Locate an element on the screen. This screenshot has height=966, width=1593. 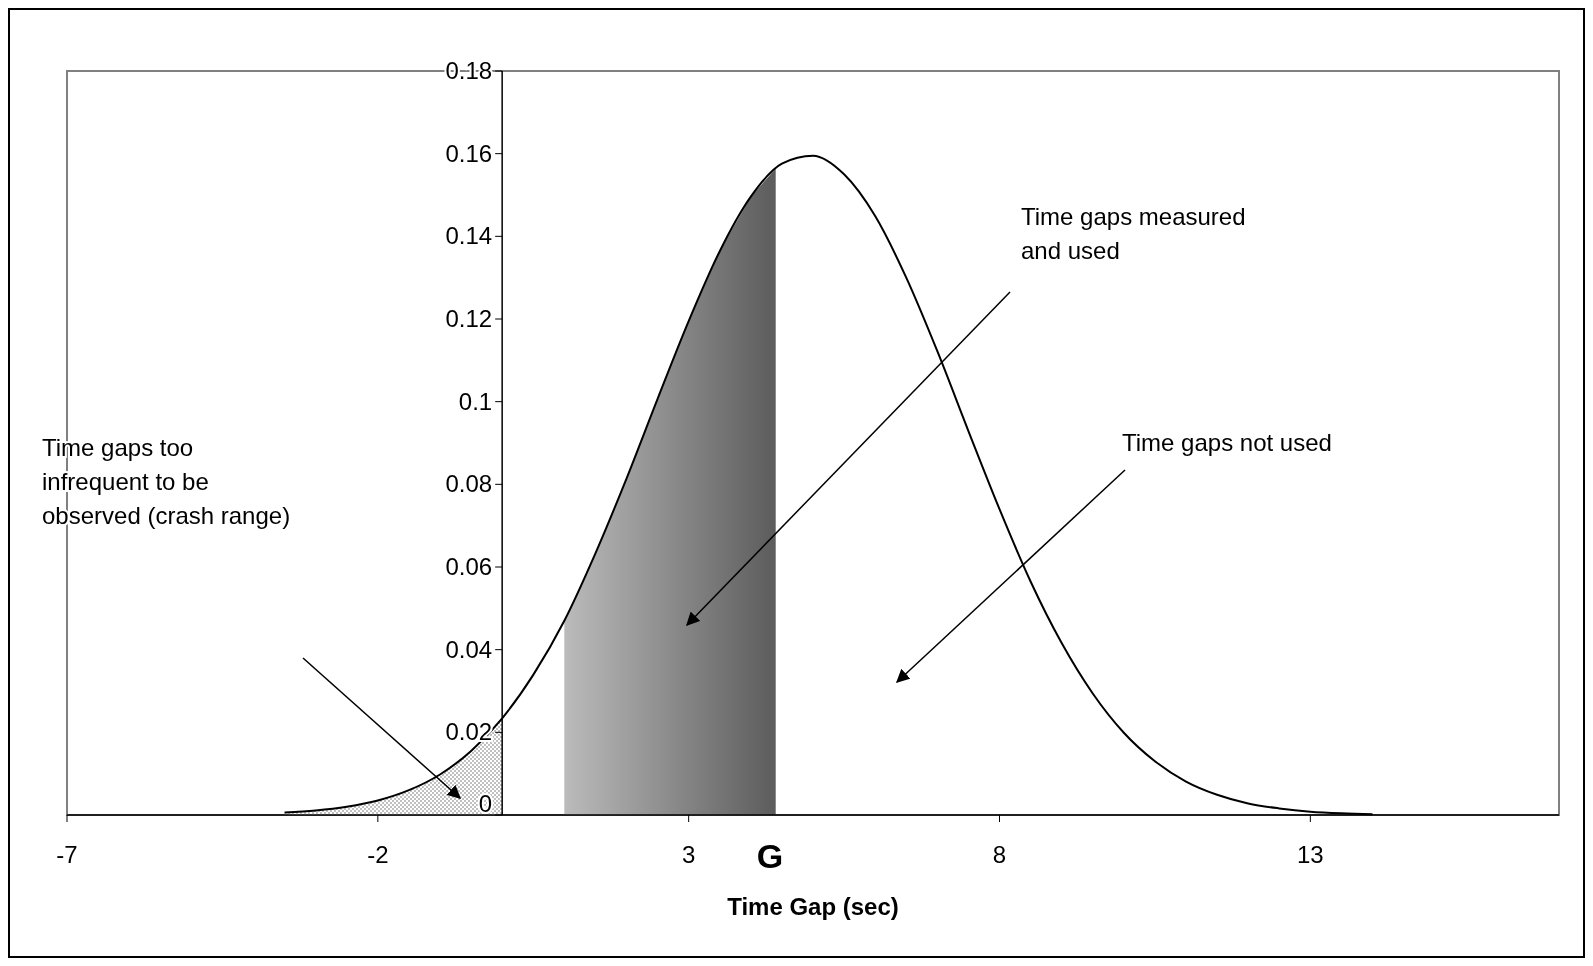
y-tick-label: 0.08 is located at coordinates (469, 484).